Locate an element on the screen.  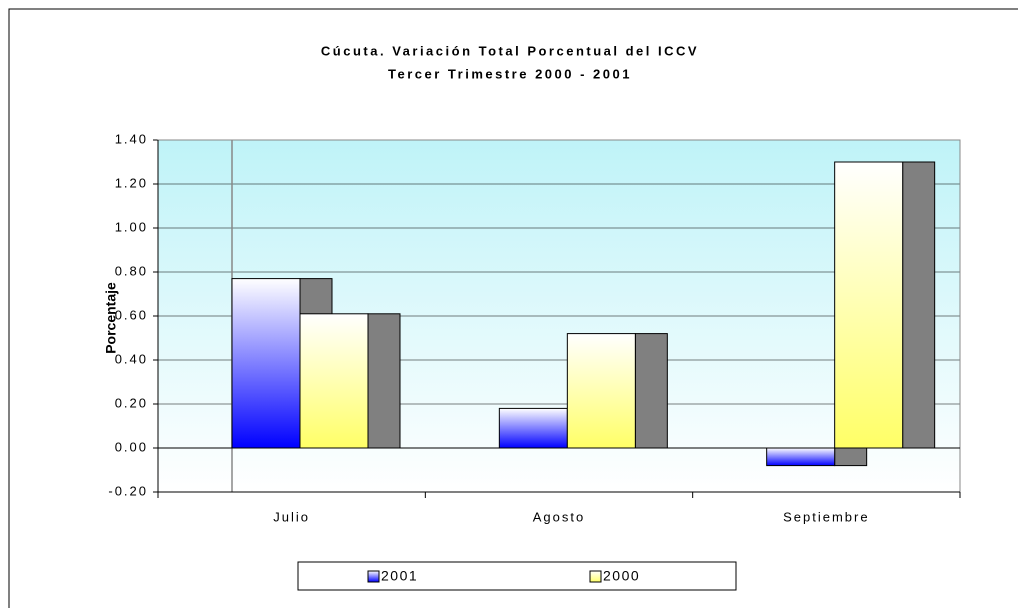
x-tick-label: Septiembre is located at coordinates (826, 516).